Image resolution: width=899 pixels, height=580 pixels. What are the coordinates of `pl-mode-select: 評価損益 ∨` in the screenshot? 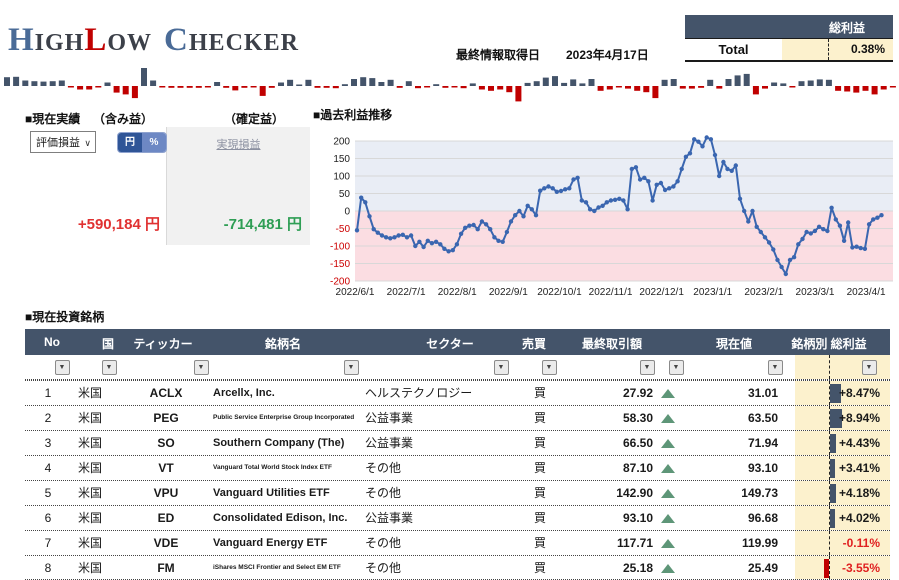 It's located at (63, 142).